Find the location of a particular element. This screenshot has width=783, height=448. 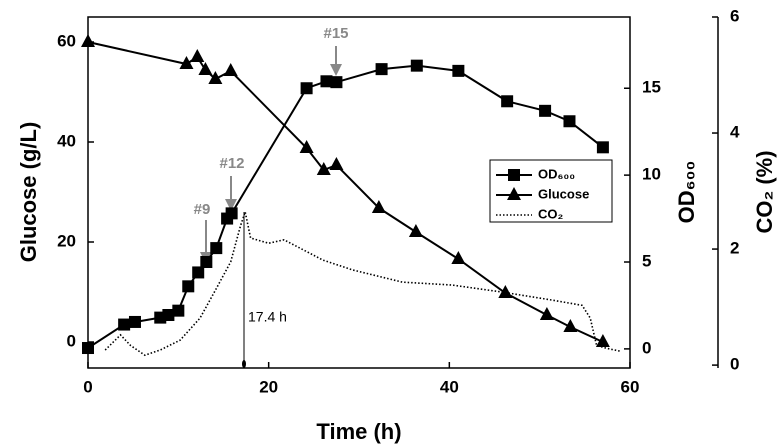

y2-tick-label: 5 is located at coordinates (646, 260).